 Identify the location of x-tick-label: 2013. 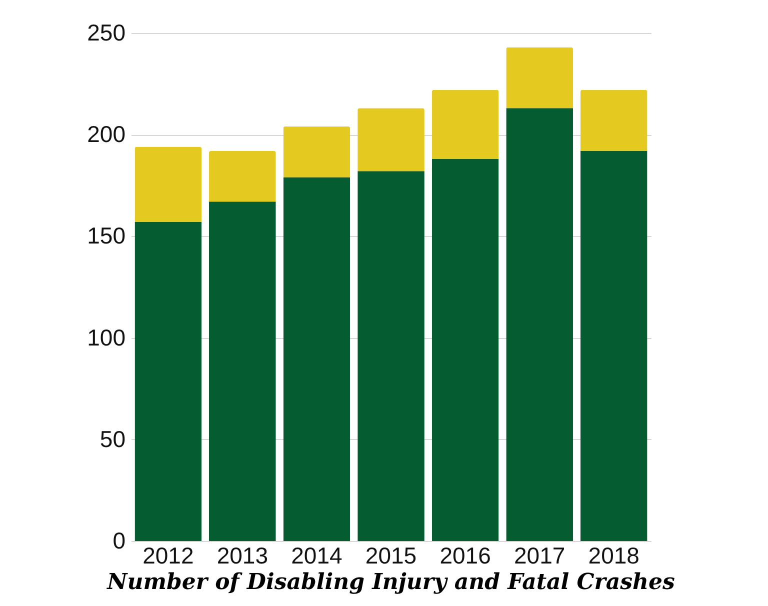
(242, 555).